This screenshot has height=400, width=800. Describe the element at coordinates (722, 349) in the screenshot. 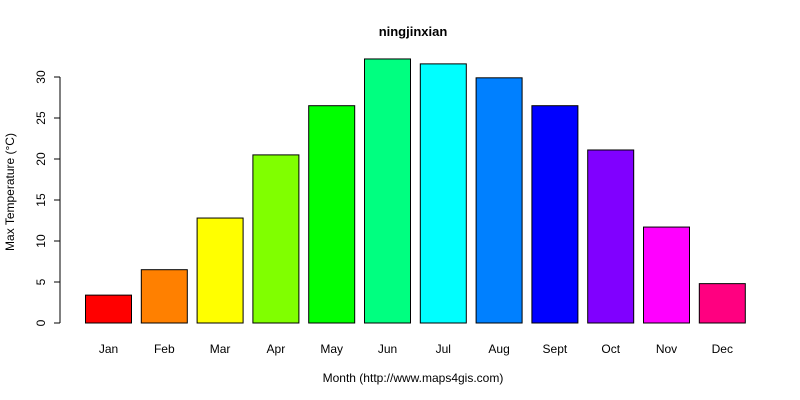

I see `x-tick-label: Dec` at that location.